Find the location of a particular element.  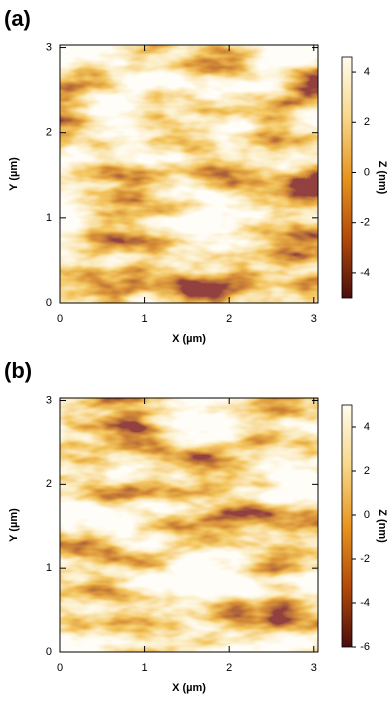

panel-label: (b) is located at coordinates (18, 370).